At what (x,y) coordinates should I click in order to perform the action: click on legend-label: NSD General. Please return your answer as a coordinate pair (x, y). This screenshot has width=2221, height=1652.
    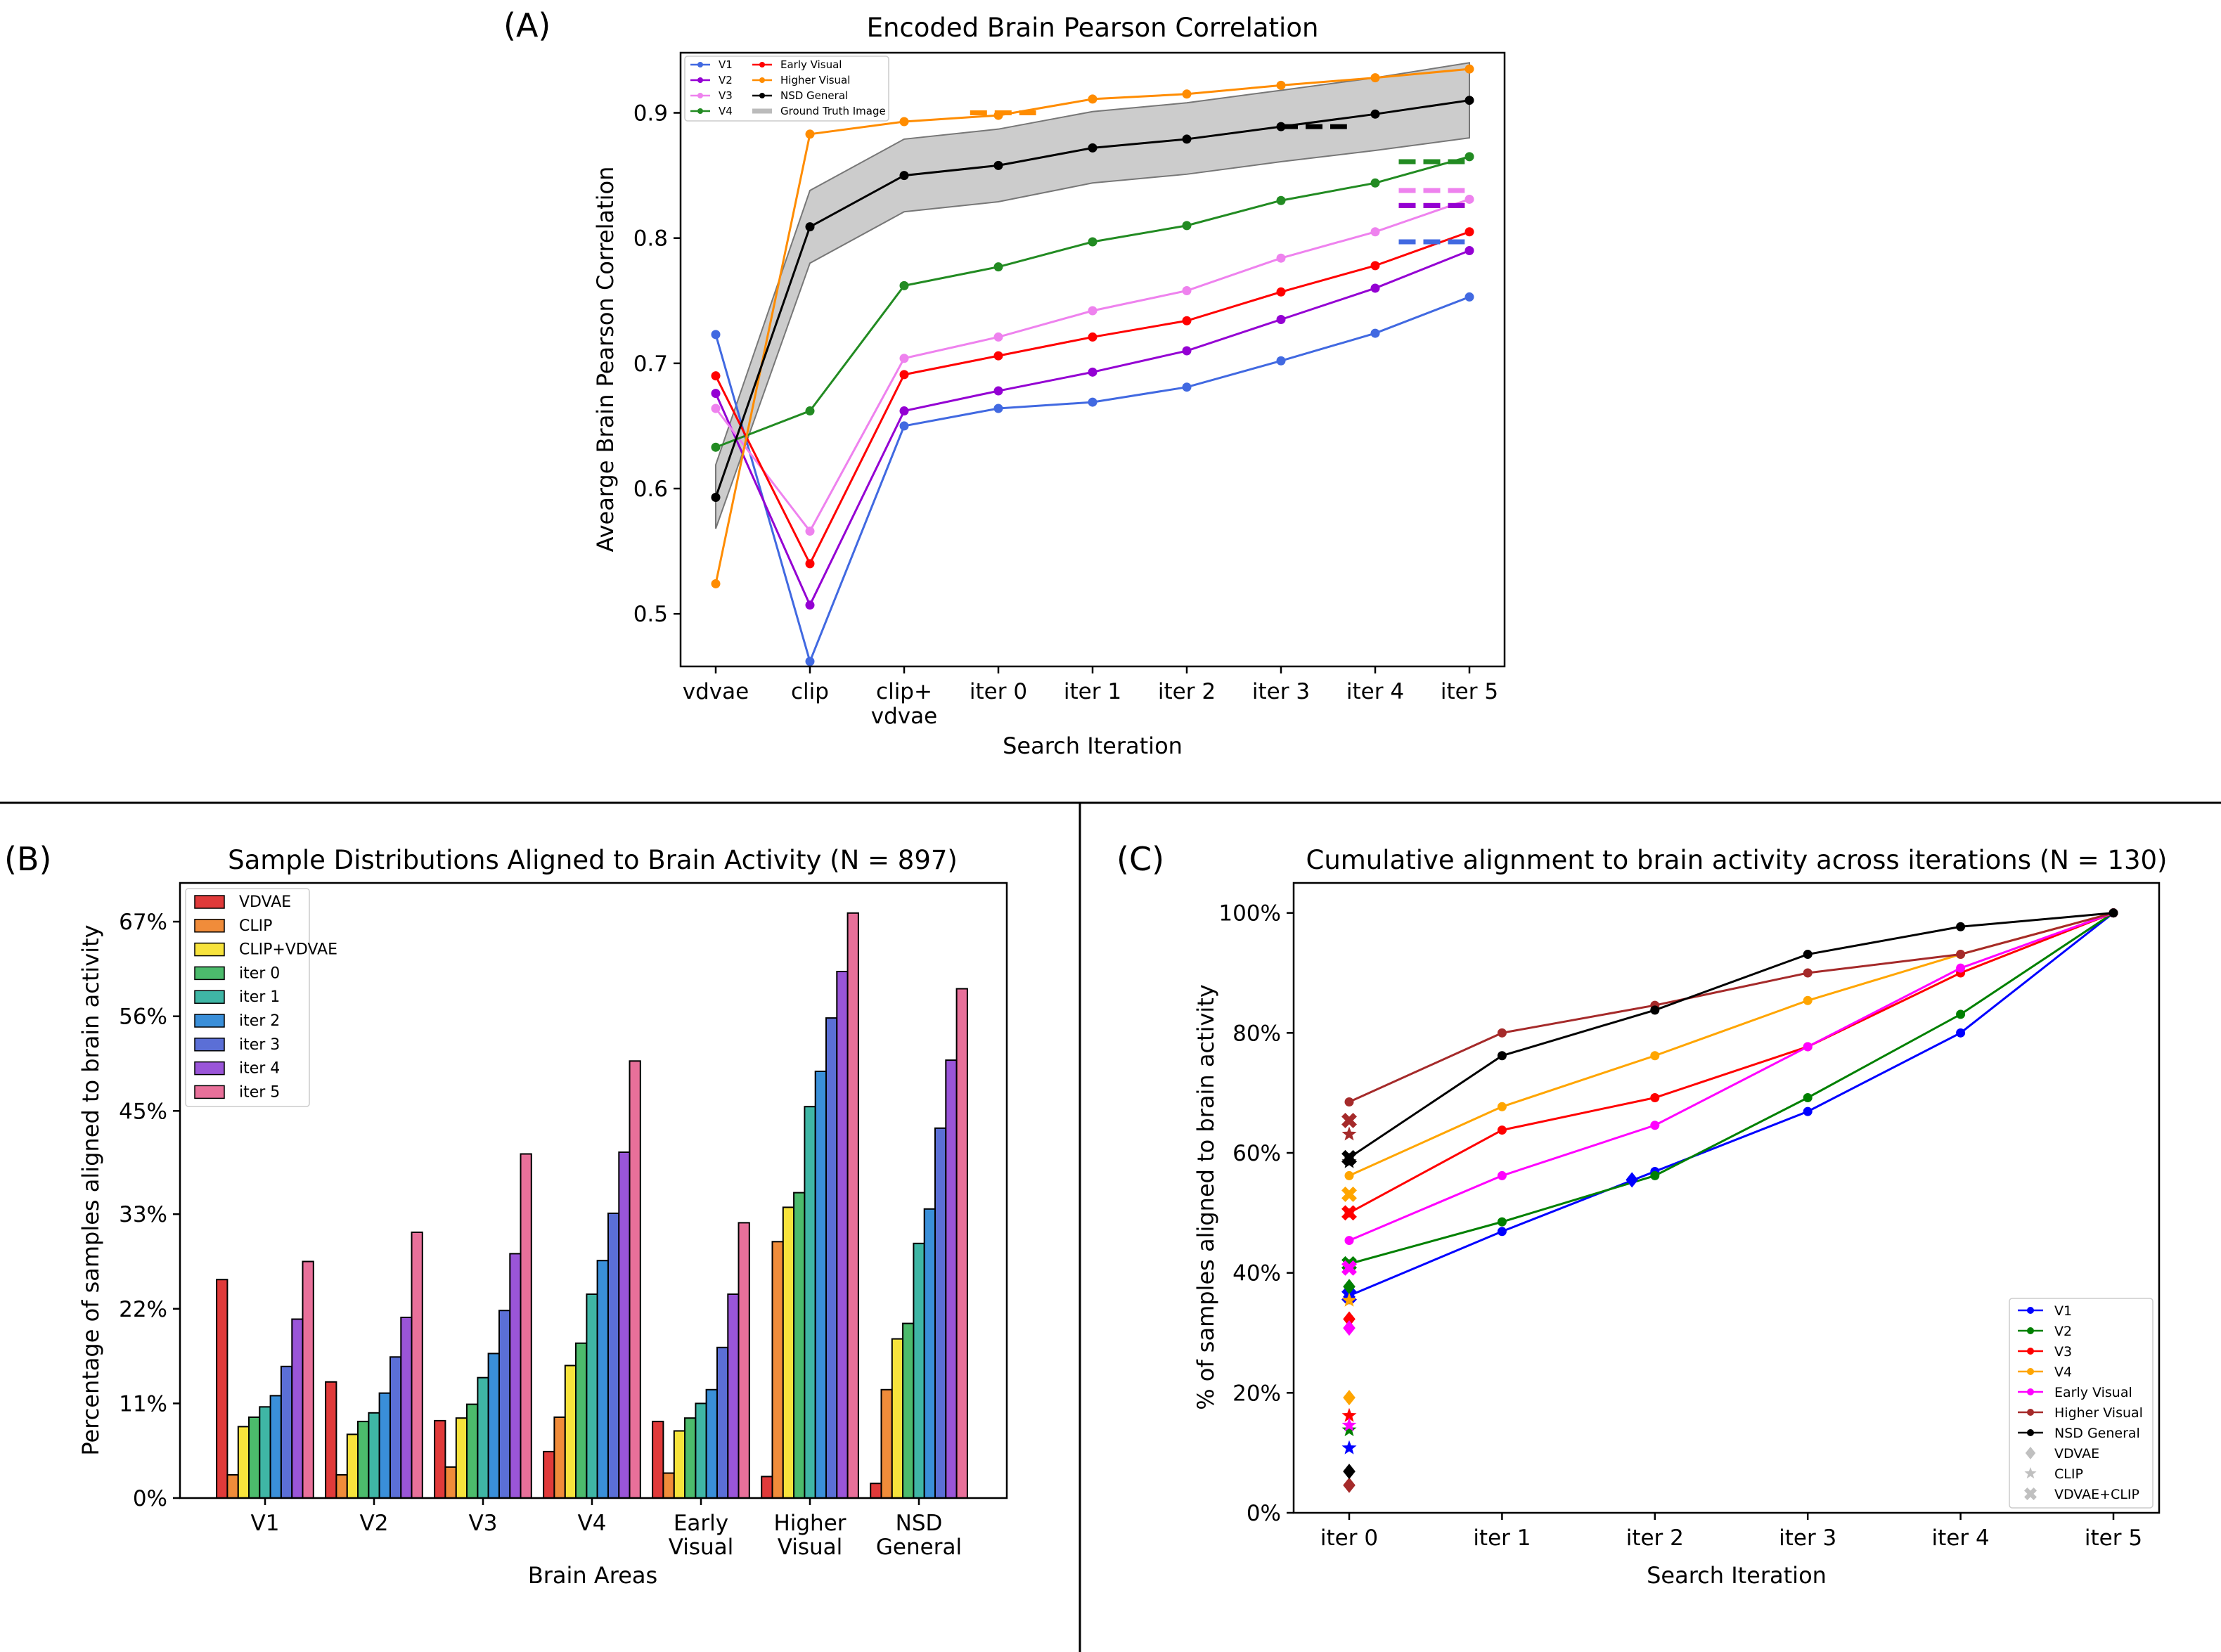
    Looking at the image, I should click on (2097, 1433).